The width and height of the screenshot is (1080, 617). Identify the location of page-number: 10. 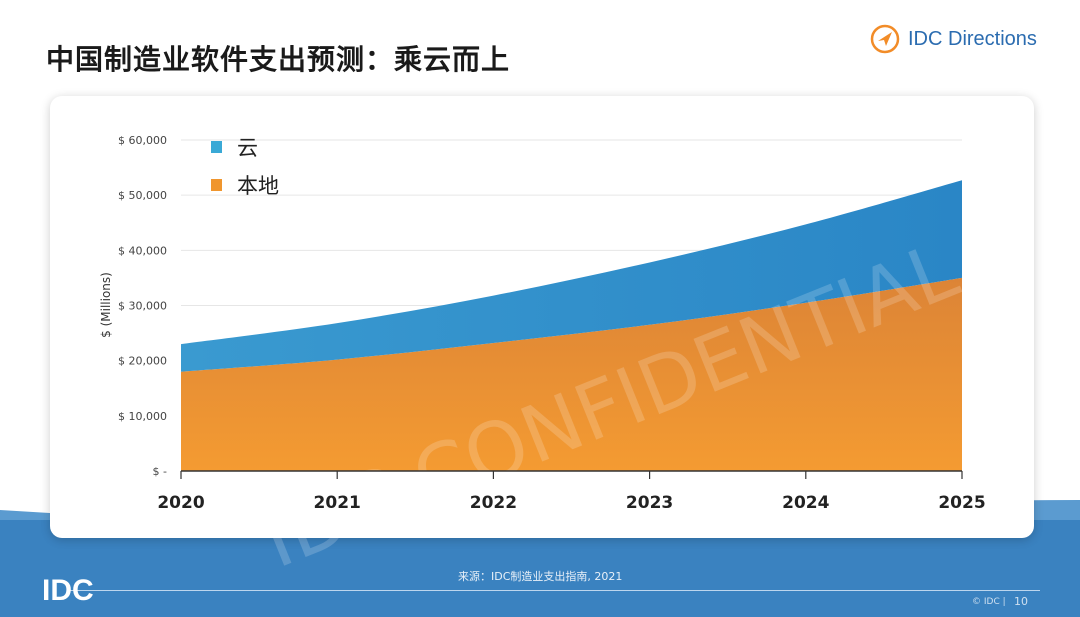
(1021, 601).